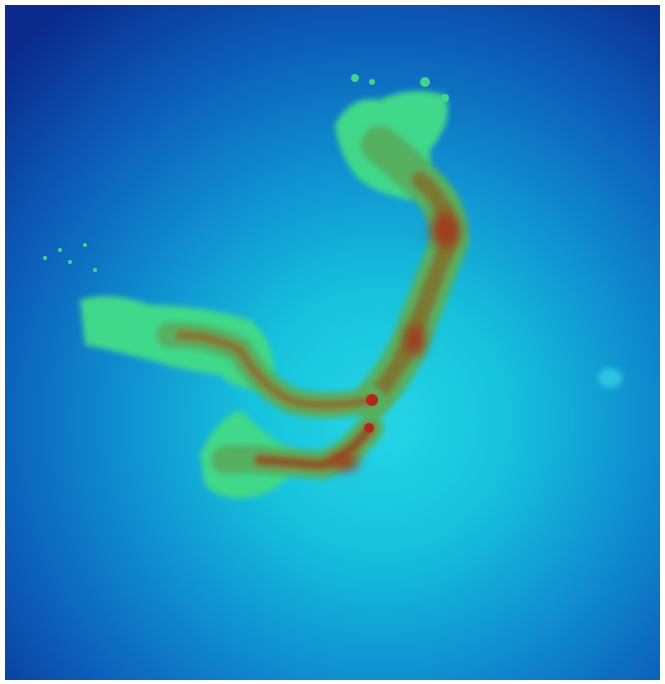 The width and height of the screenshot is (665, 684). I want to click on nucleus, so click(371, 413).